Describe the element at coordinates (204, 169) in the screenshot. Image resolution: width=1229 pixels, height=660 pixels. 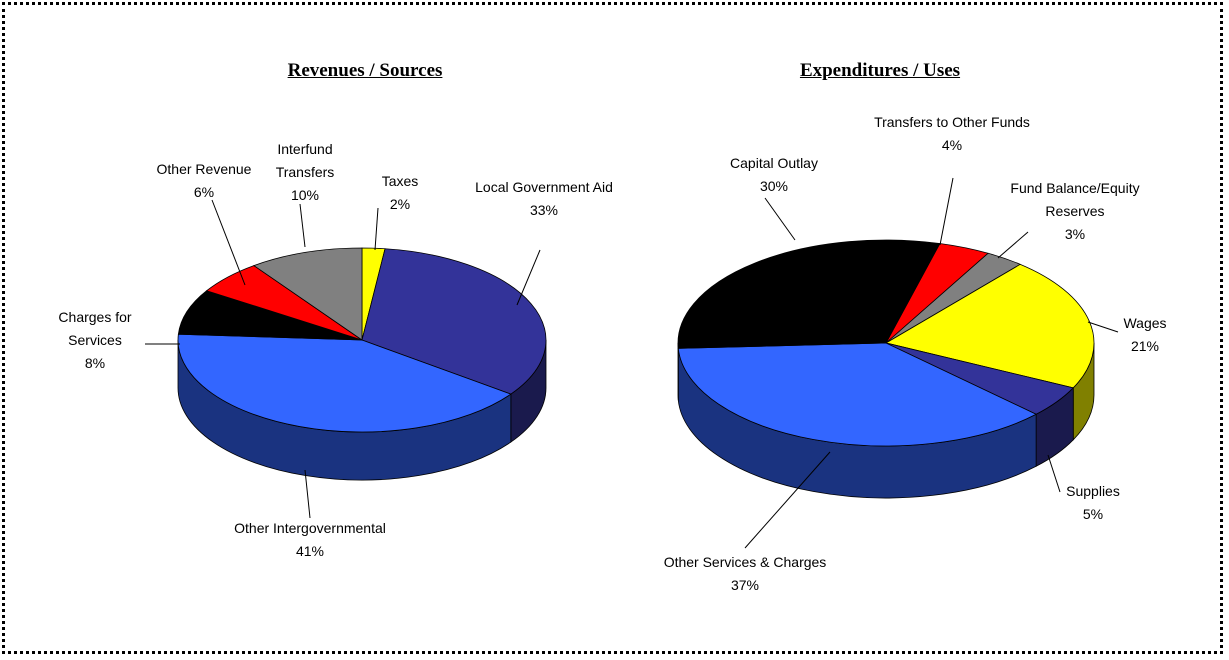
I see `slice-name: Other Revenue` at that location.